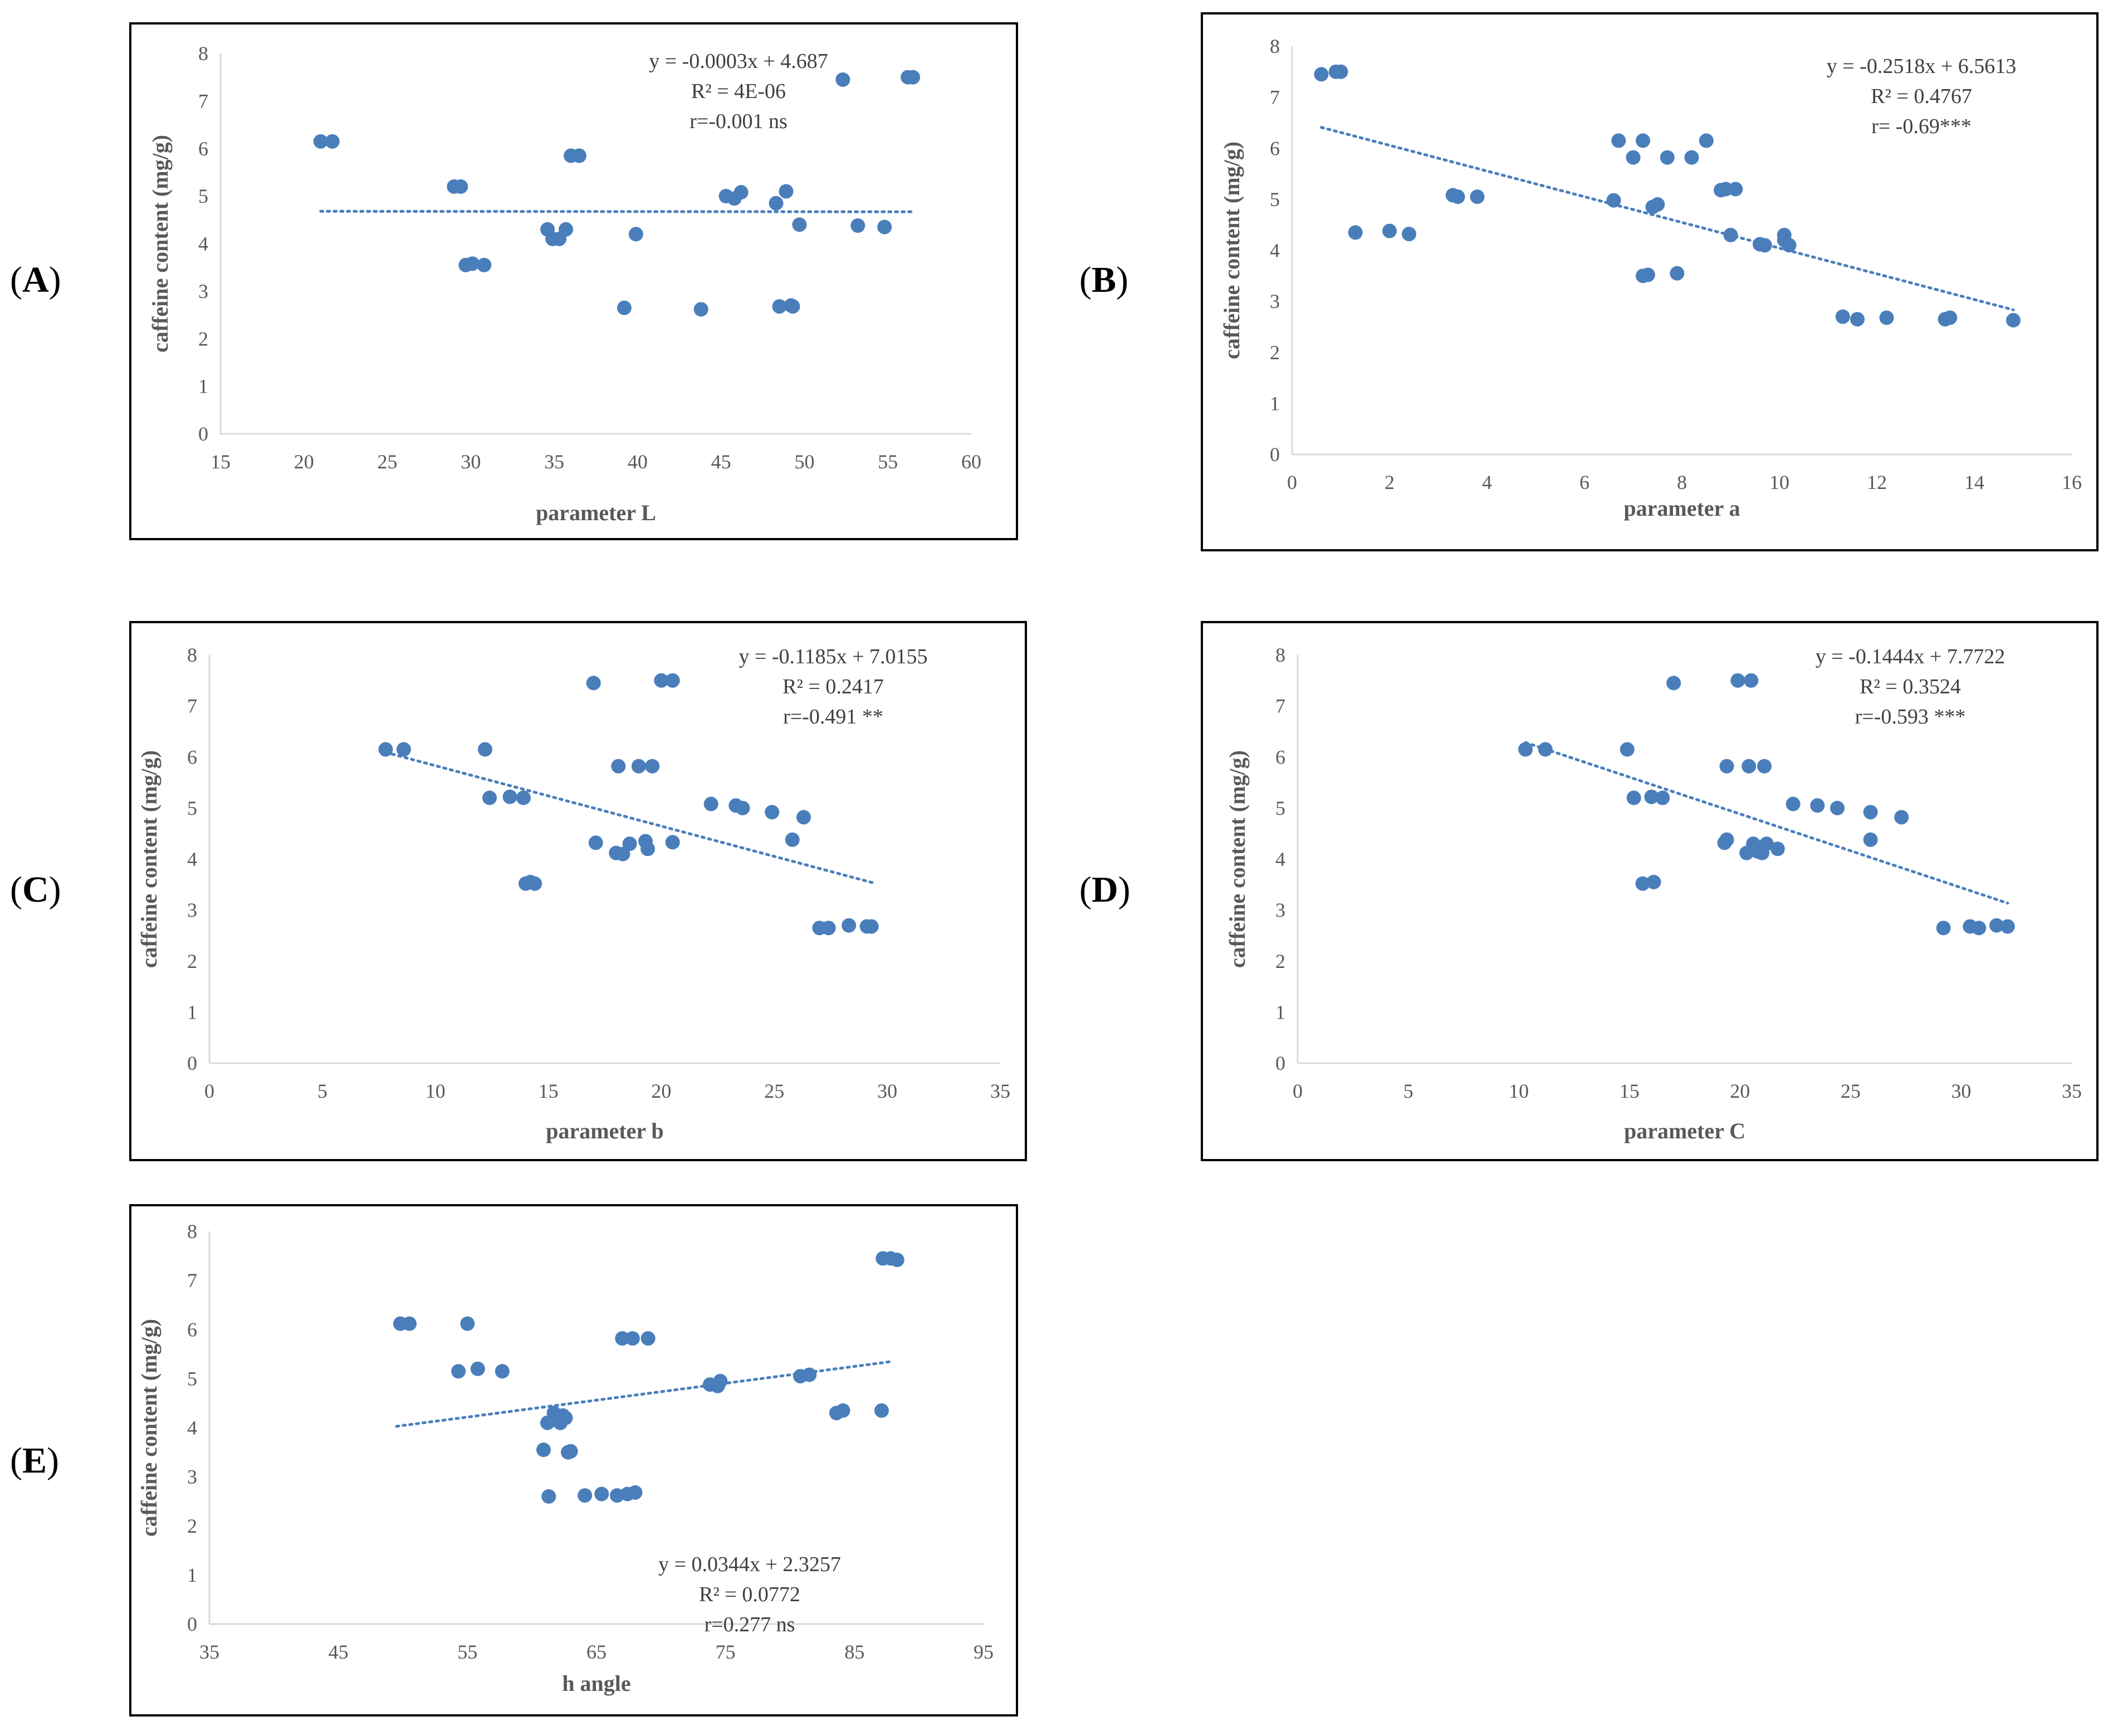  What do you see at coordinates (638, 462) in the screenshot?
I see `x-tick-label: 40` at bounding box center [638, 462].